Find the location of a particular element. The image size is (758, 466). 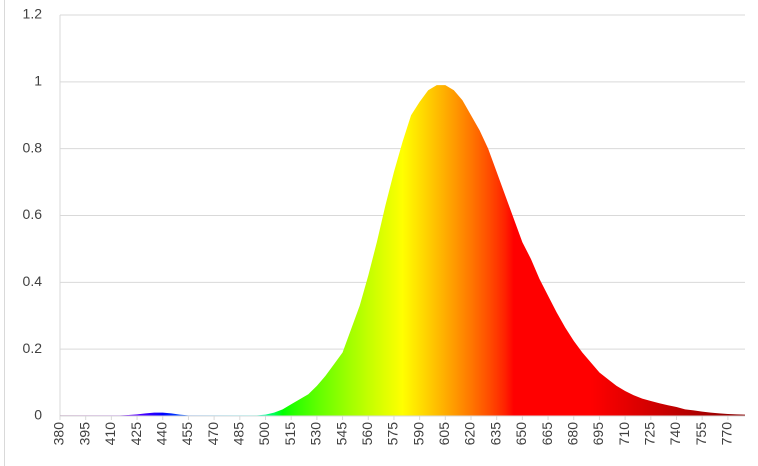

x-tick-label: 635 is located at coordinates (495, 434).